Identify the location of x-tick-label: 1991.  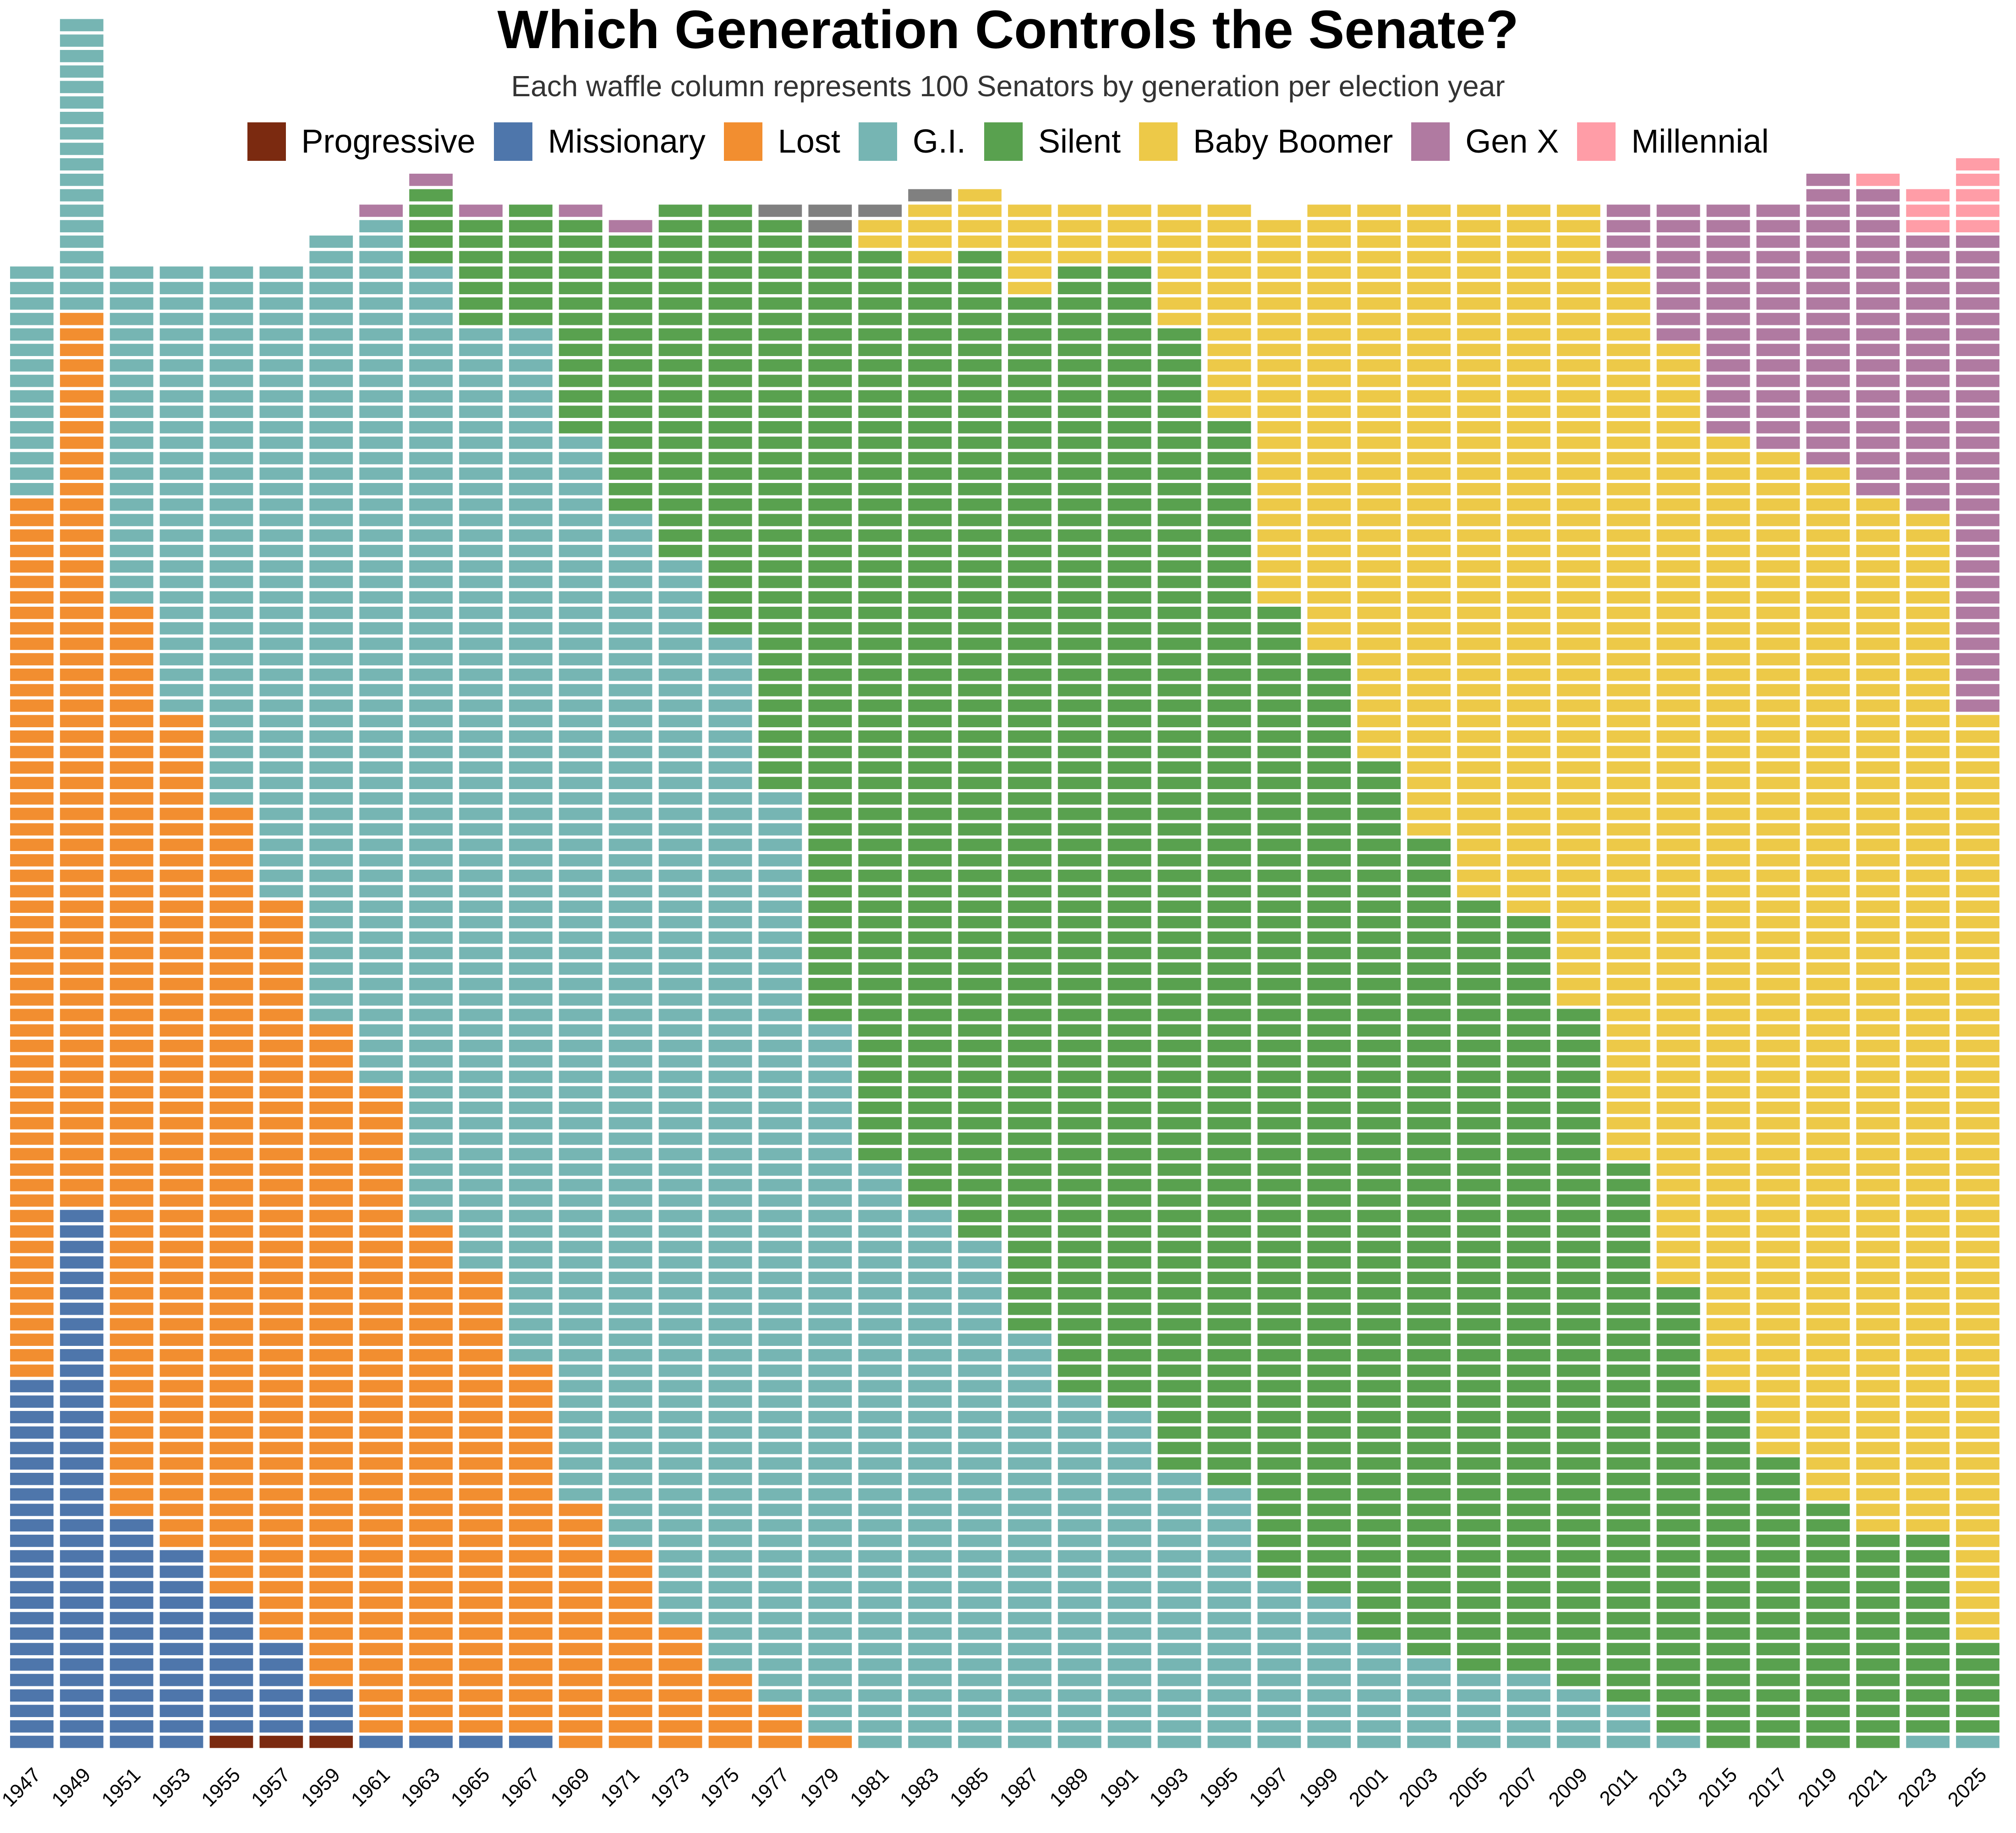
(1119, 1787).